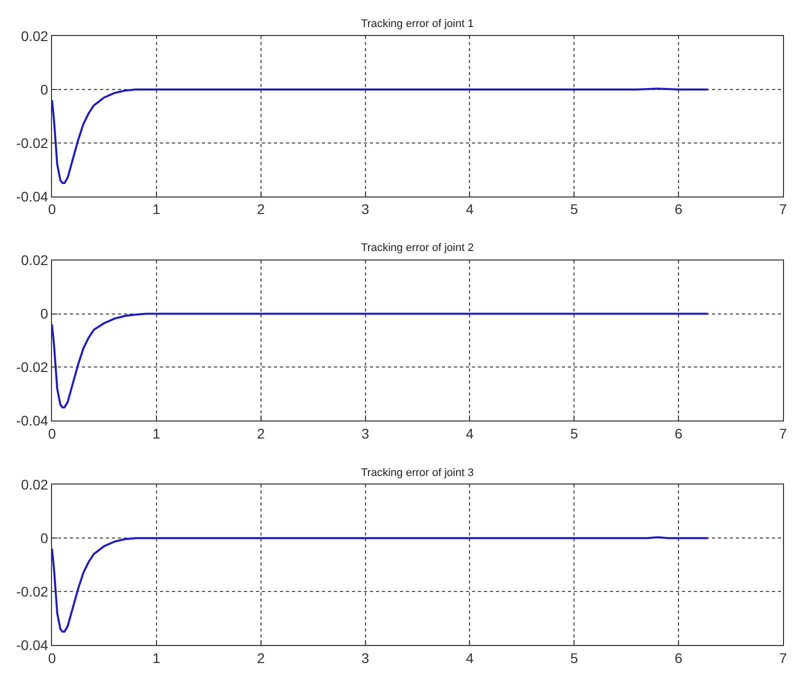 Image resolution: width=799 pixels, height=678 pixels. I want to click on chart-title: Tracking error of joint 3, so click(417, 473).